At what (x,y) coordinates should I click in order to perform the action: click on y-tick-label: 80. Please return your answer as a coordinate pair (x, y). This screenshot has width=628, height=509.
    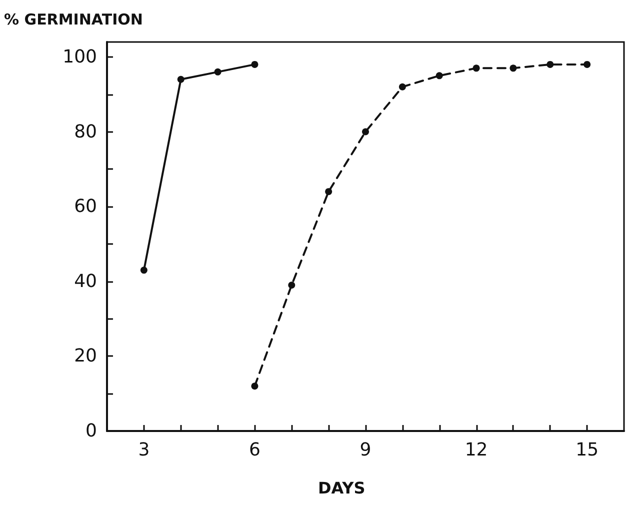
    Looking at the image, I should click on (85, 131).